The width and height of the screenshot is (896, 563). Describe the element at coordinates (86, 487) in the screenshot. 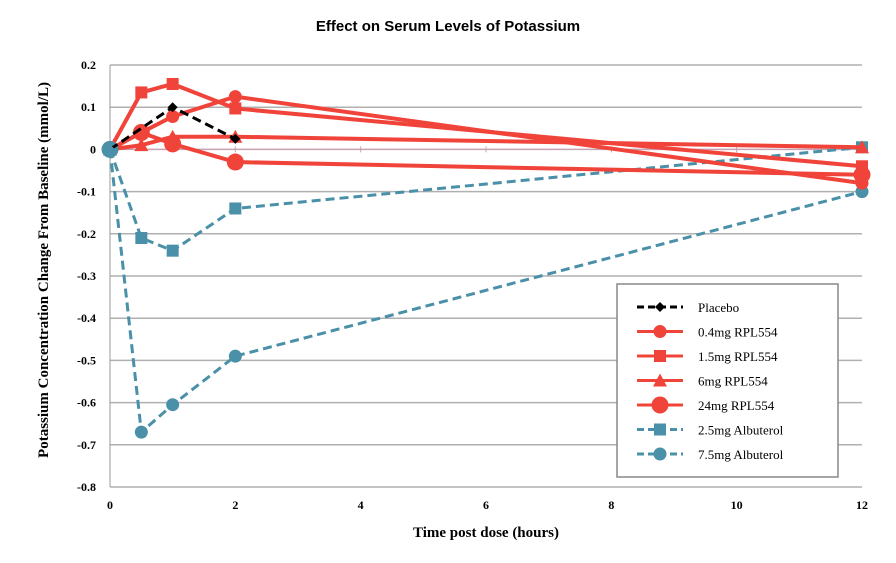

I see `y-tick-label: -0.8` at that location.